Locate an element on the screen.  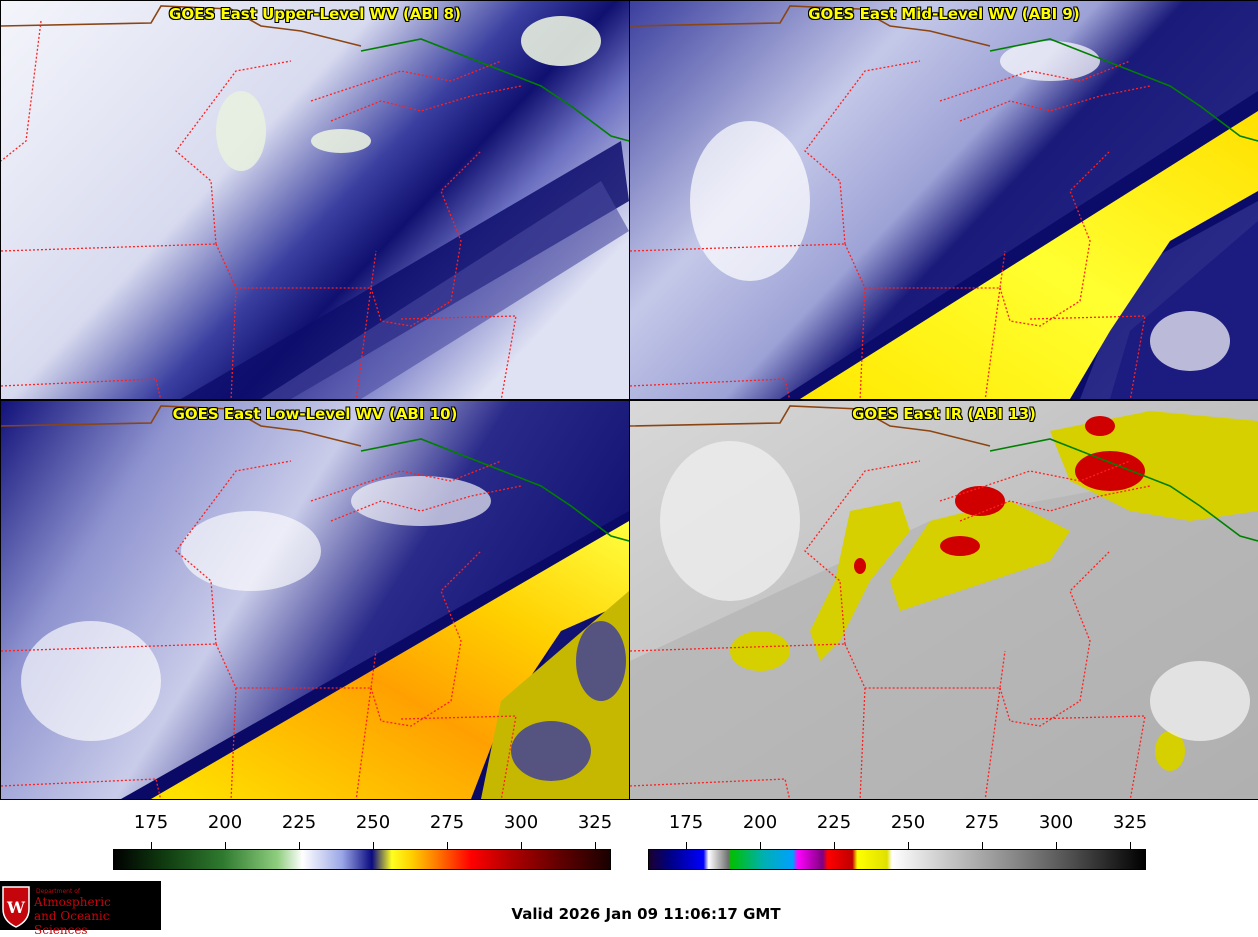
ir-colorbar-tick: 250 is located at coordinates (908, 822).